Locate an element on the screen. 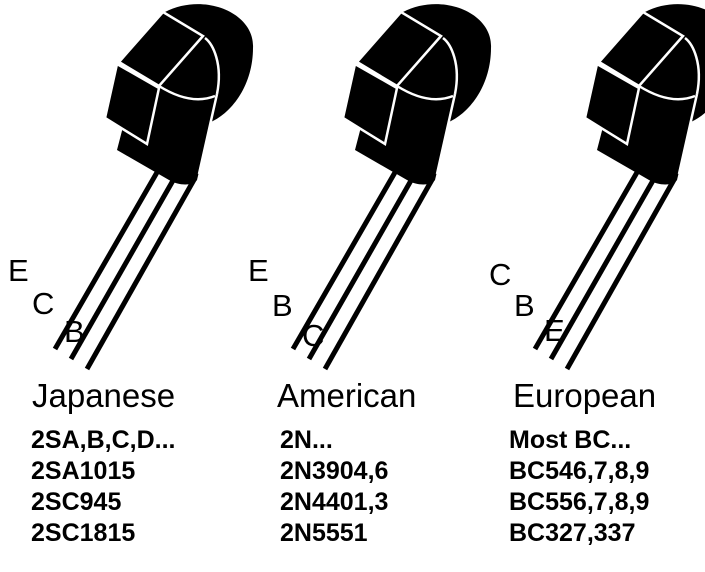  column-title-japanese: Japanese is located at coordinates (104, 395).